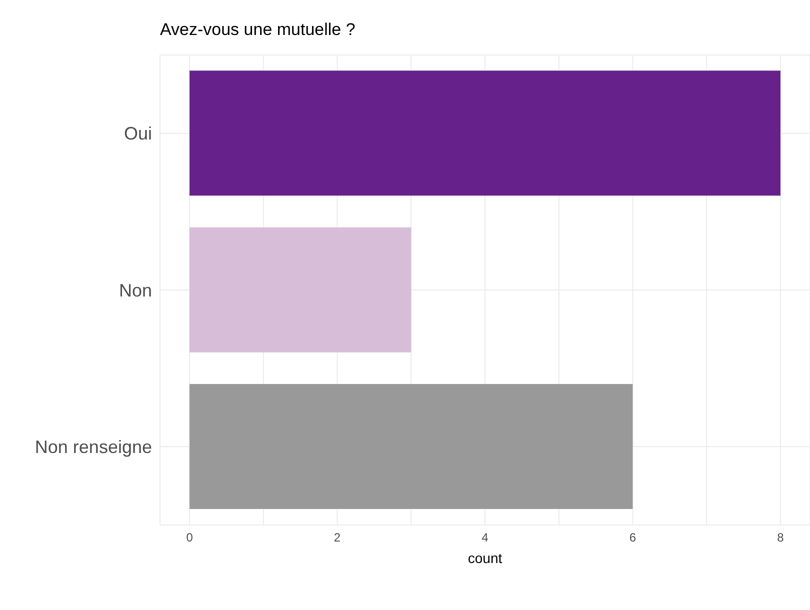  Describe the element at coordinates (93, 447) in the screenshot. I see `y-tick-label: Non renseigne` at that location.